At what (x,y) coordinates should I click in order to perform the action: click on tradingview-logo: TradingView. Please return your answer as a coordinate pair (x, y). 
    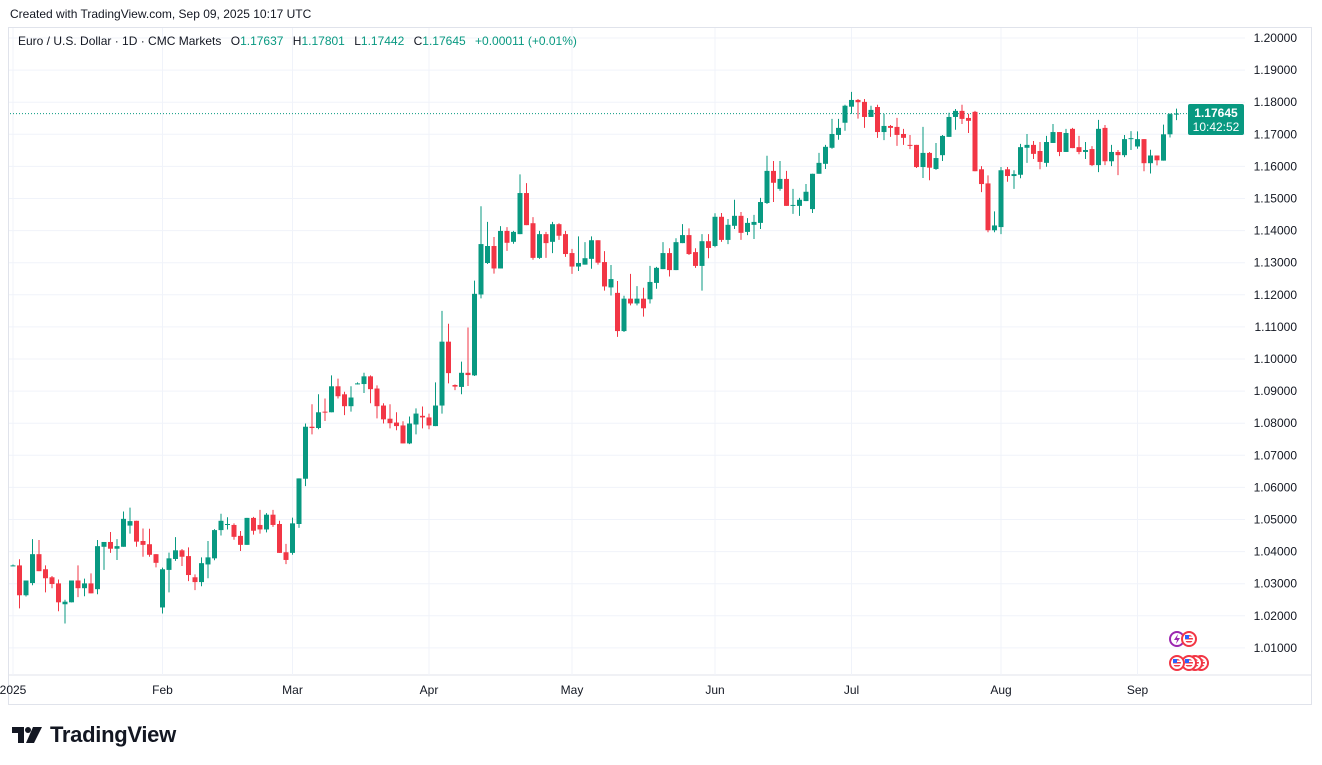
    Looking at the image, I should click on (94, 735).